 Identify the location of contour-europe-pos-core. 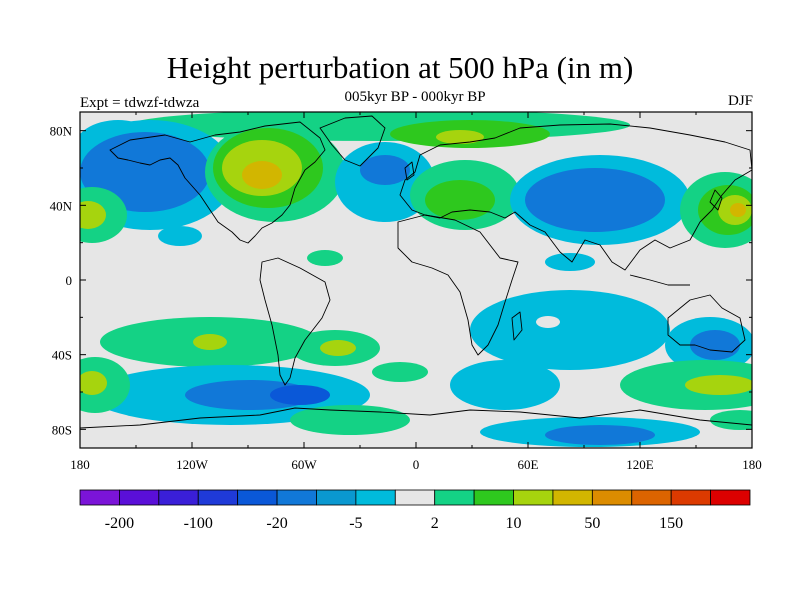
(460, 200).